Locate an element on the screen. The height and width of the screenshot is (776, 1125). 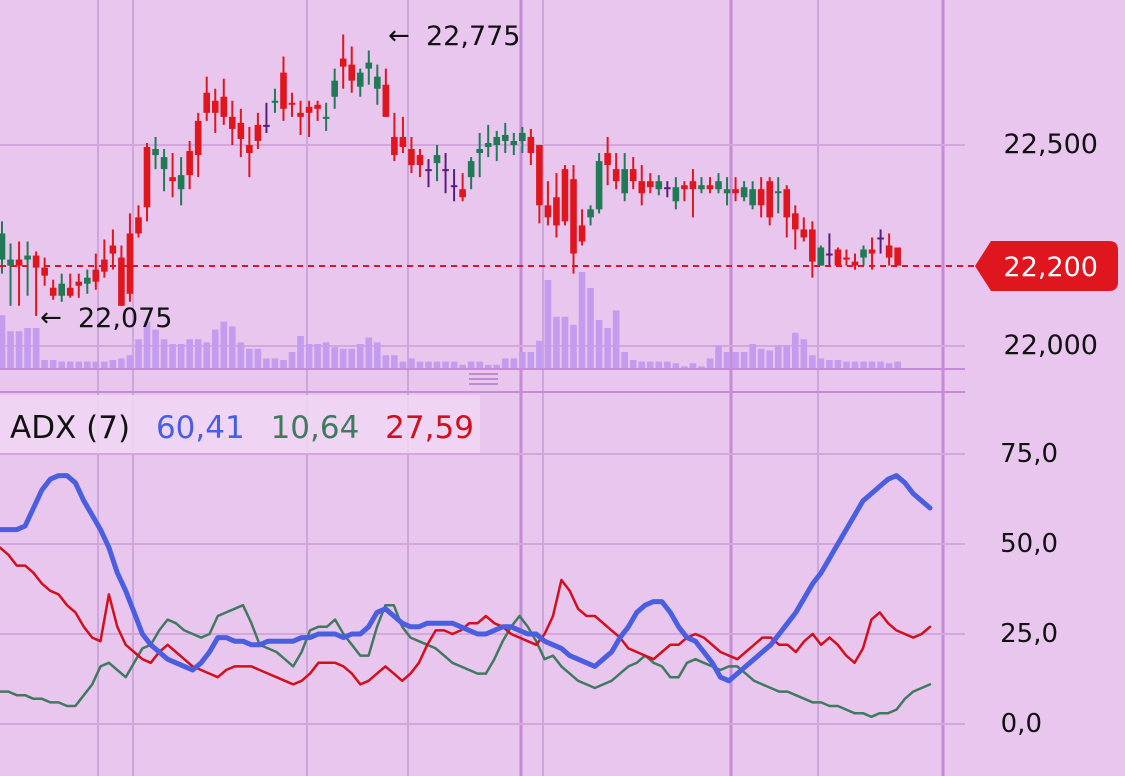
indicator-tick-50: 50,0 is located at coordinates (1029, 544).